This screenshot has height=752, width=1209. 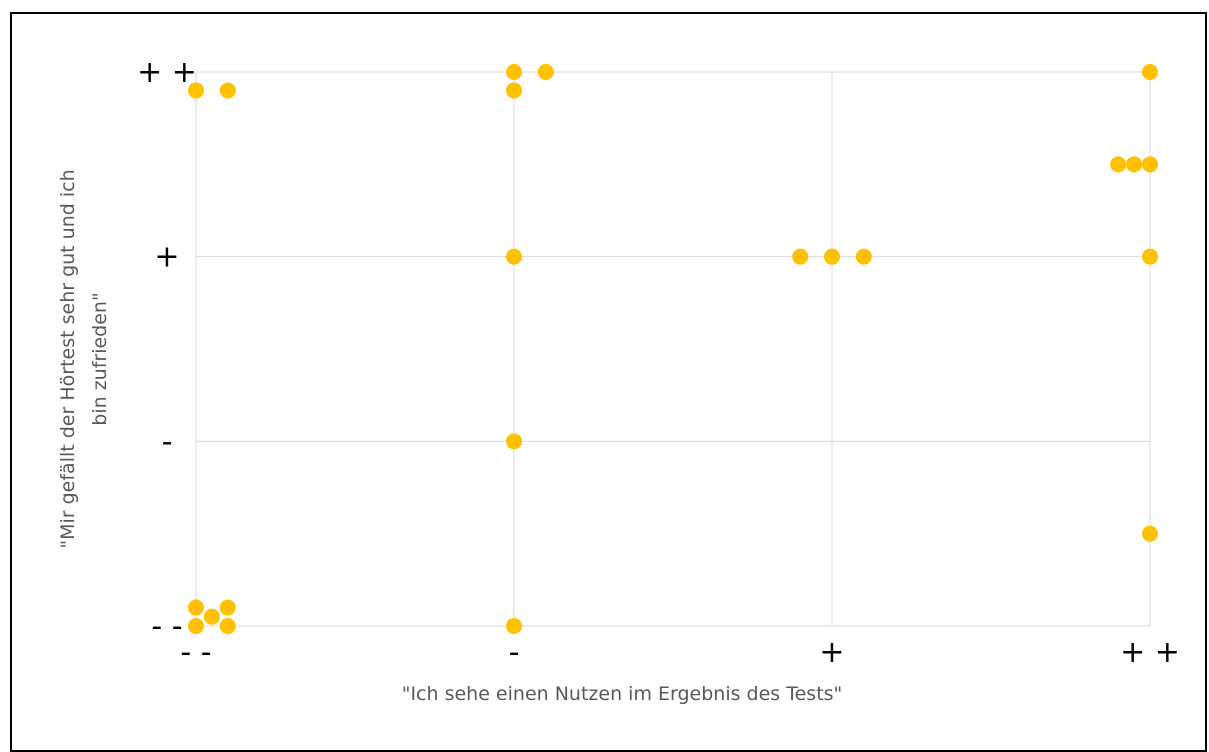 What do you see at coordinates (100, 358) in the screenshot?
I see `y-axis-title-line: bin zufrieden"` at bounding box center [100, 358].